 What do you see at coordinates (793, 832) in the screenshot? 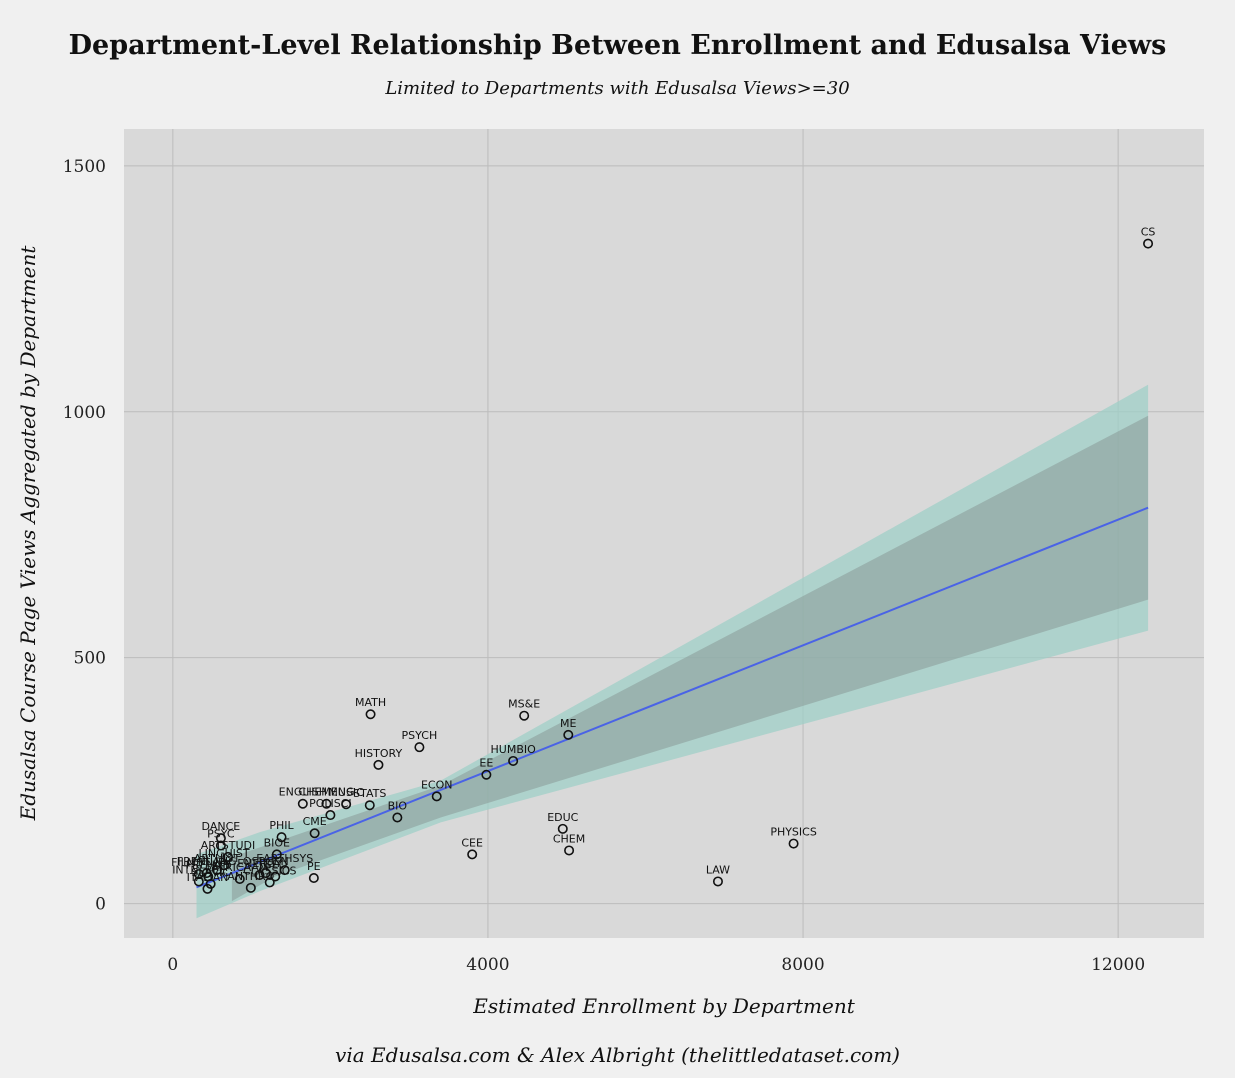
I see `point-label: PHYSICS` at bounding box center [793, 832].